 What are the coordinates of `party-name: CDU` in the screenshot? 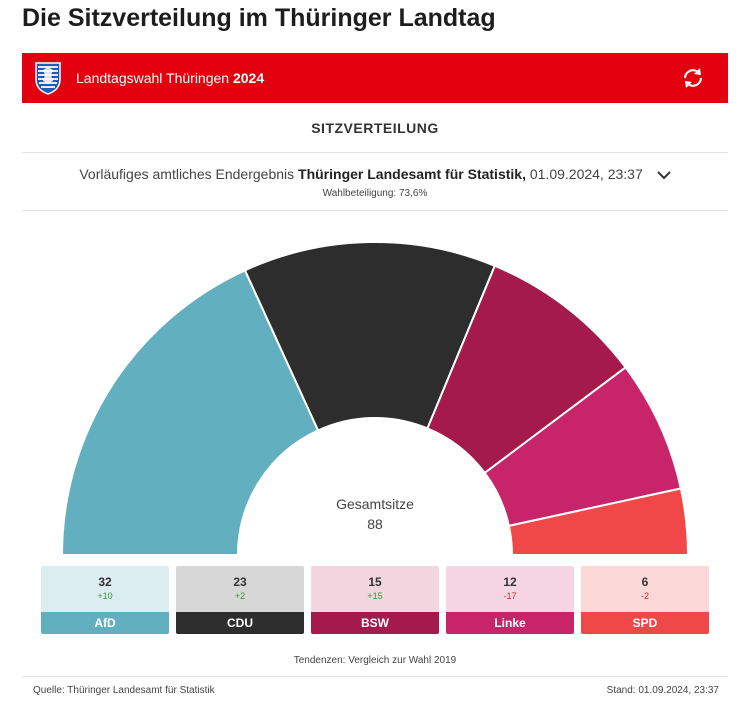 It's located at (240, 623).